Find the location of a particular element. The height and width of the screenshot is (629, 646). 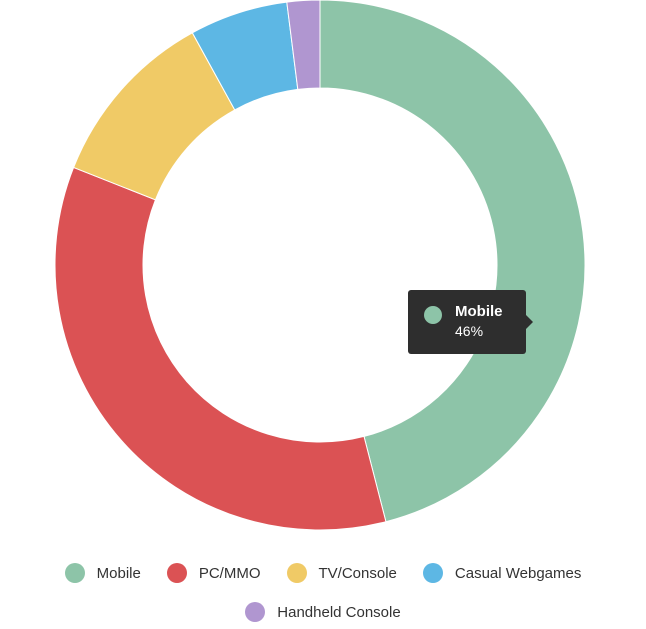

legend-item: Mobile is located at coordinates (102, 573).